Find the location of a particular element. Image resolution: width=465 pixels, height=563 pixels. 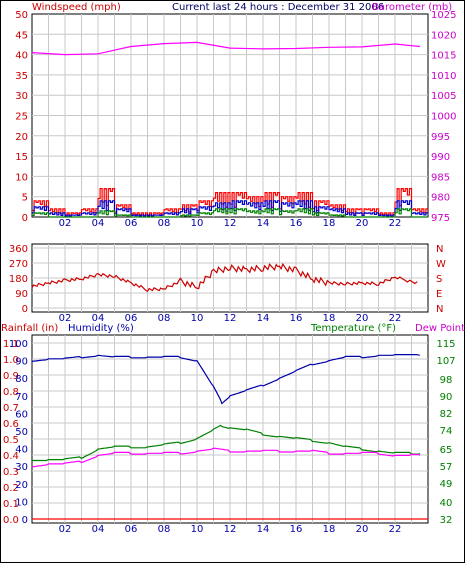

rainfall-tick-label: 0.7 is located at coordinates (11, 408).